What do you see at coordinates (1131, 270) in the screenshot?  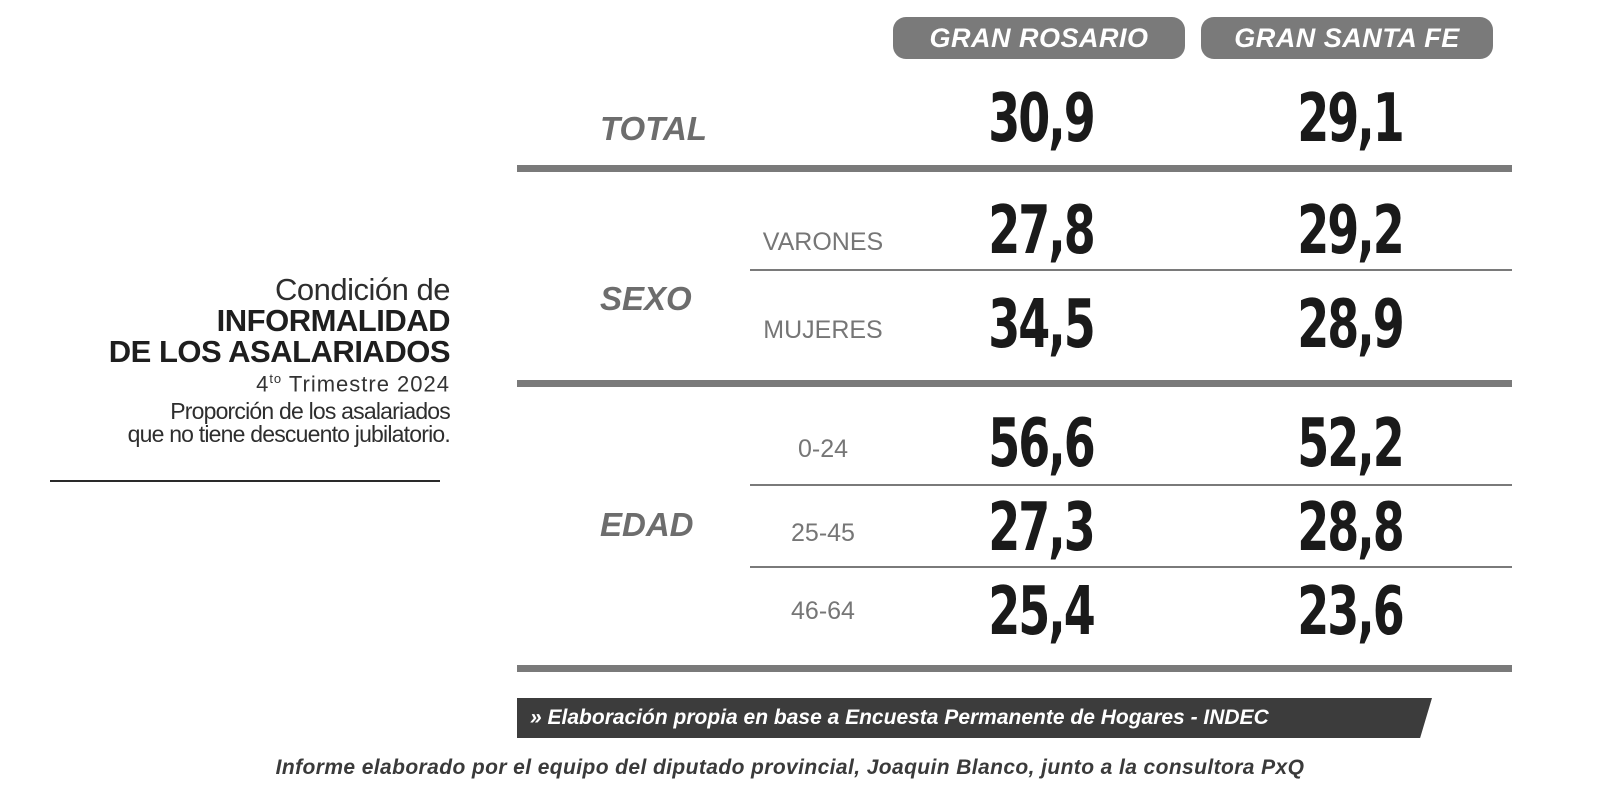 I see `divider-sexo-rows` at bounding box center [1131, 270].